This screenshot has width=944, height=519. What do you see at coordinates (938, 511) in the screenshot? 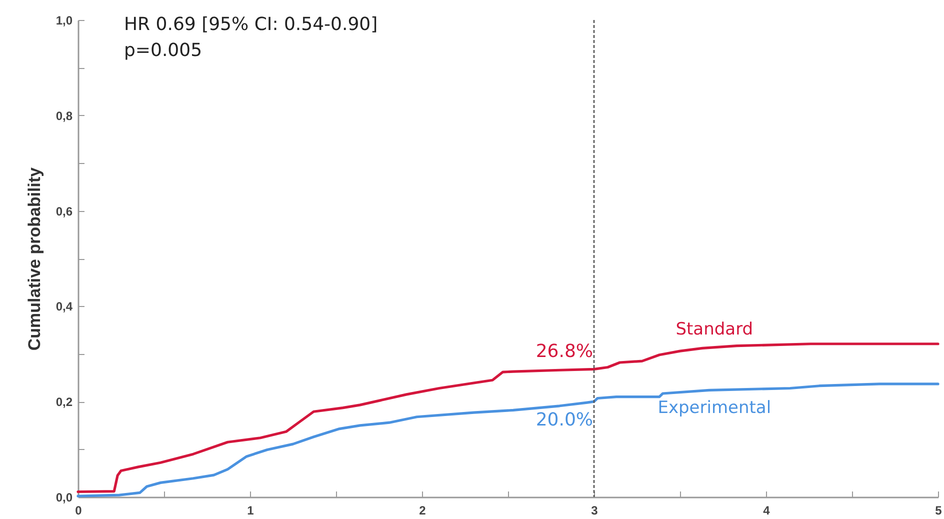
I see `x-tick-label: 5` at bounding box center [938, 511].